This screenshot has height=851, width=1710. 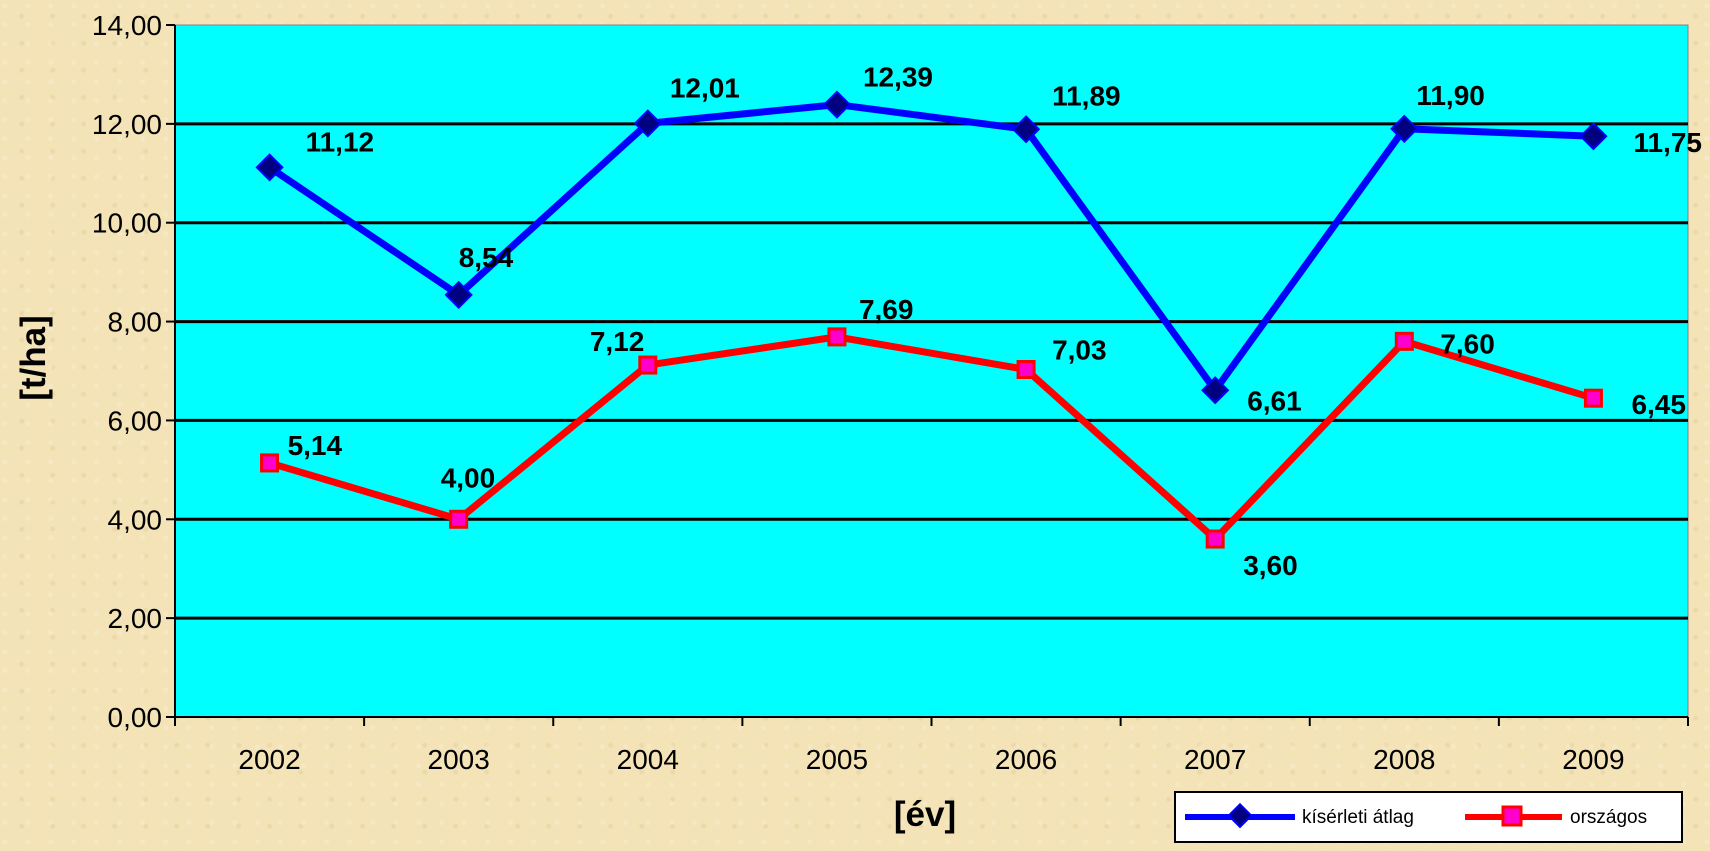 What do you see at coordinates (1358, 817) in the screenshot?
I see `legend-label-kiserleti: kísérleti átlag` at bounding box center [1358, 817].